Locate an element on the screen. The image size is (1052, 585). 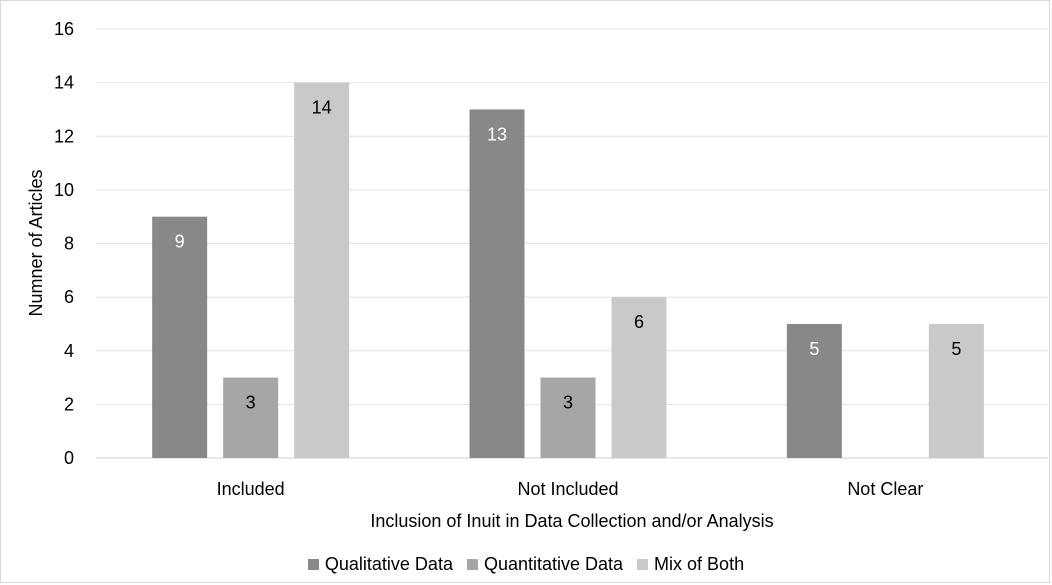
legend-label: Quantitative Data is located at coordinates (553, 563).